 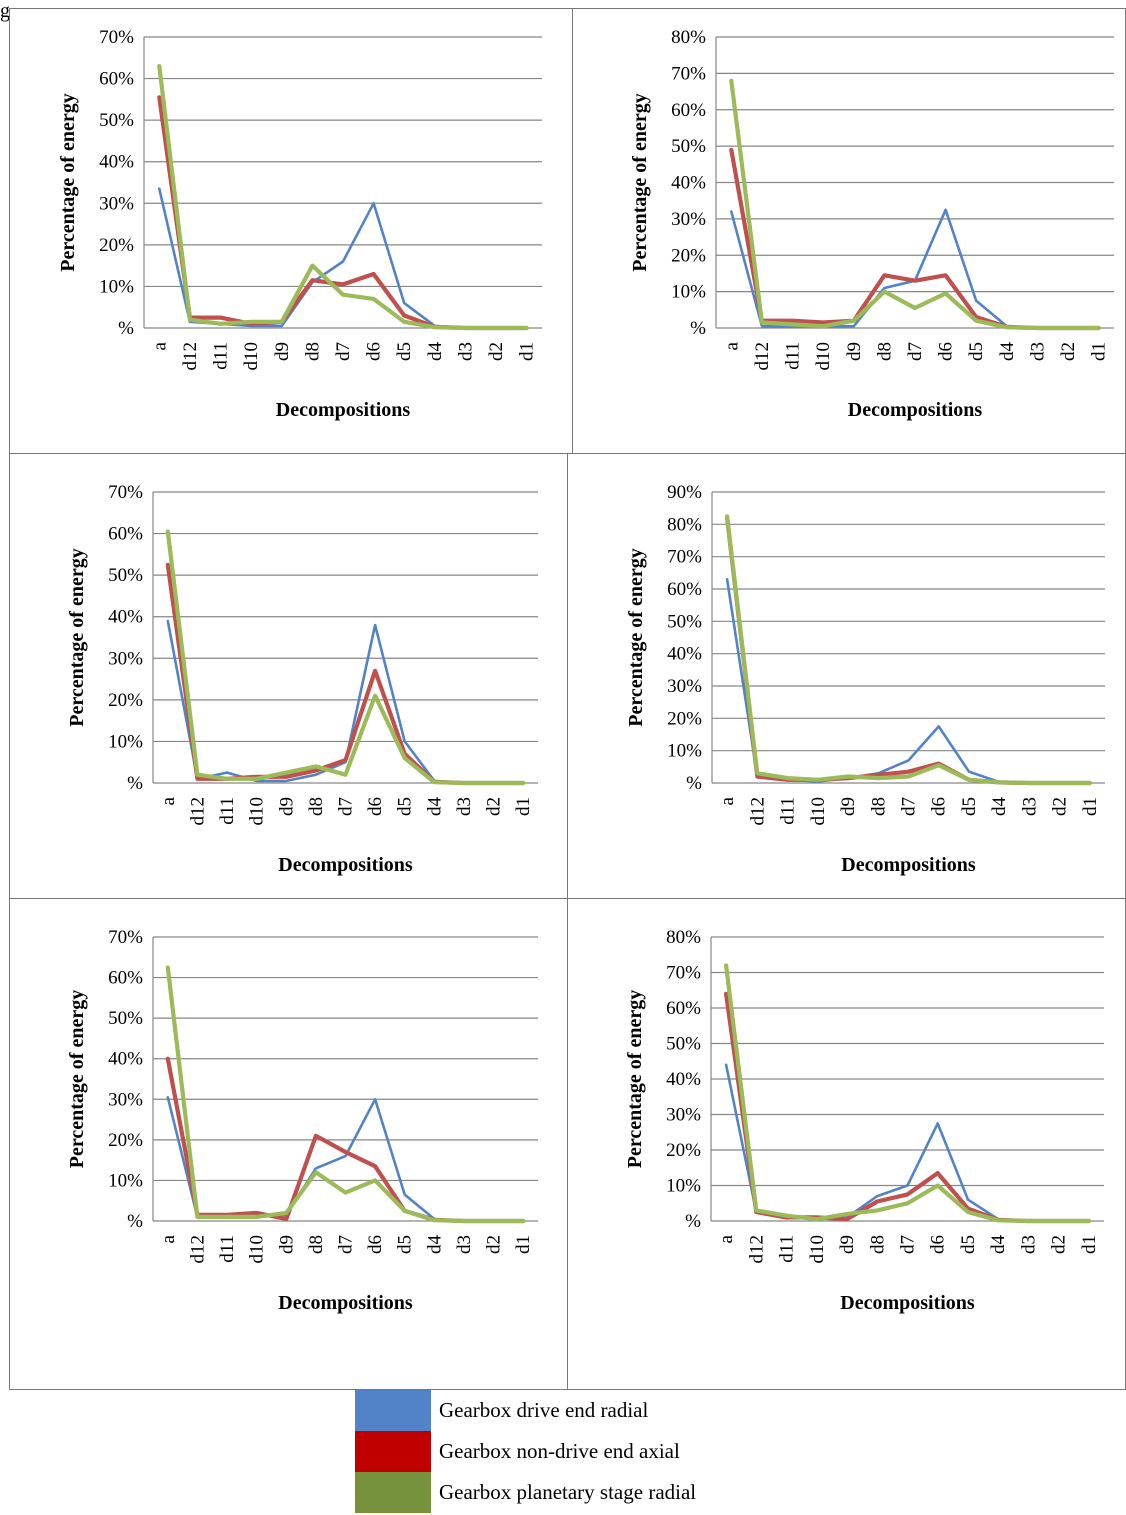 What do you see at coordinates (393, 1492) in the screenshot?
I see `legend-swatch-green` at bounding box center [393, 1492].